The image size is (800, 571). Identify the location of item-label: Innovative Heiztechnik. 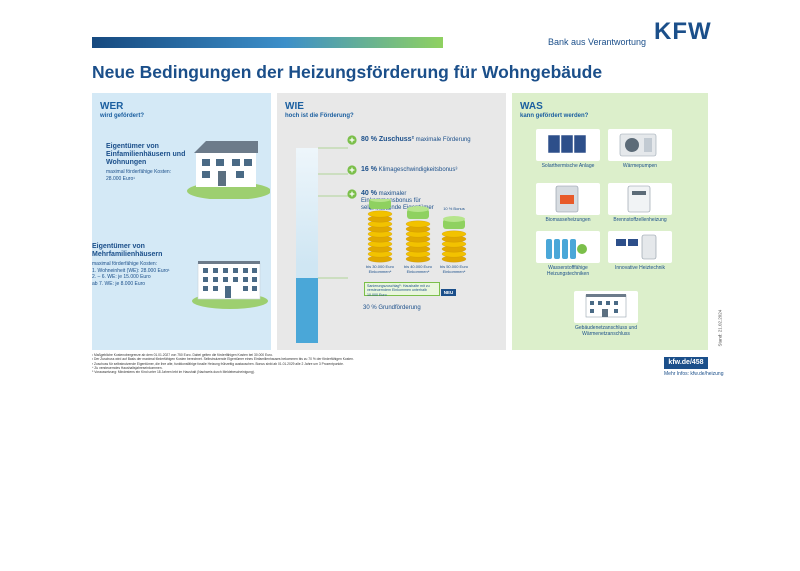
(640, 268).